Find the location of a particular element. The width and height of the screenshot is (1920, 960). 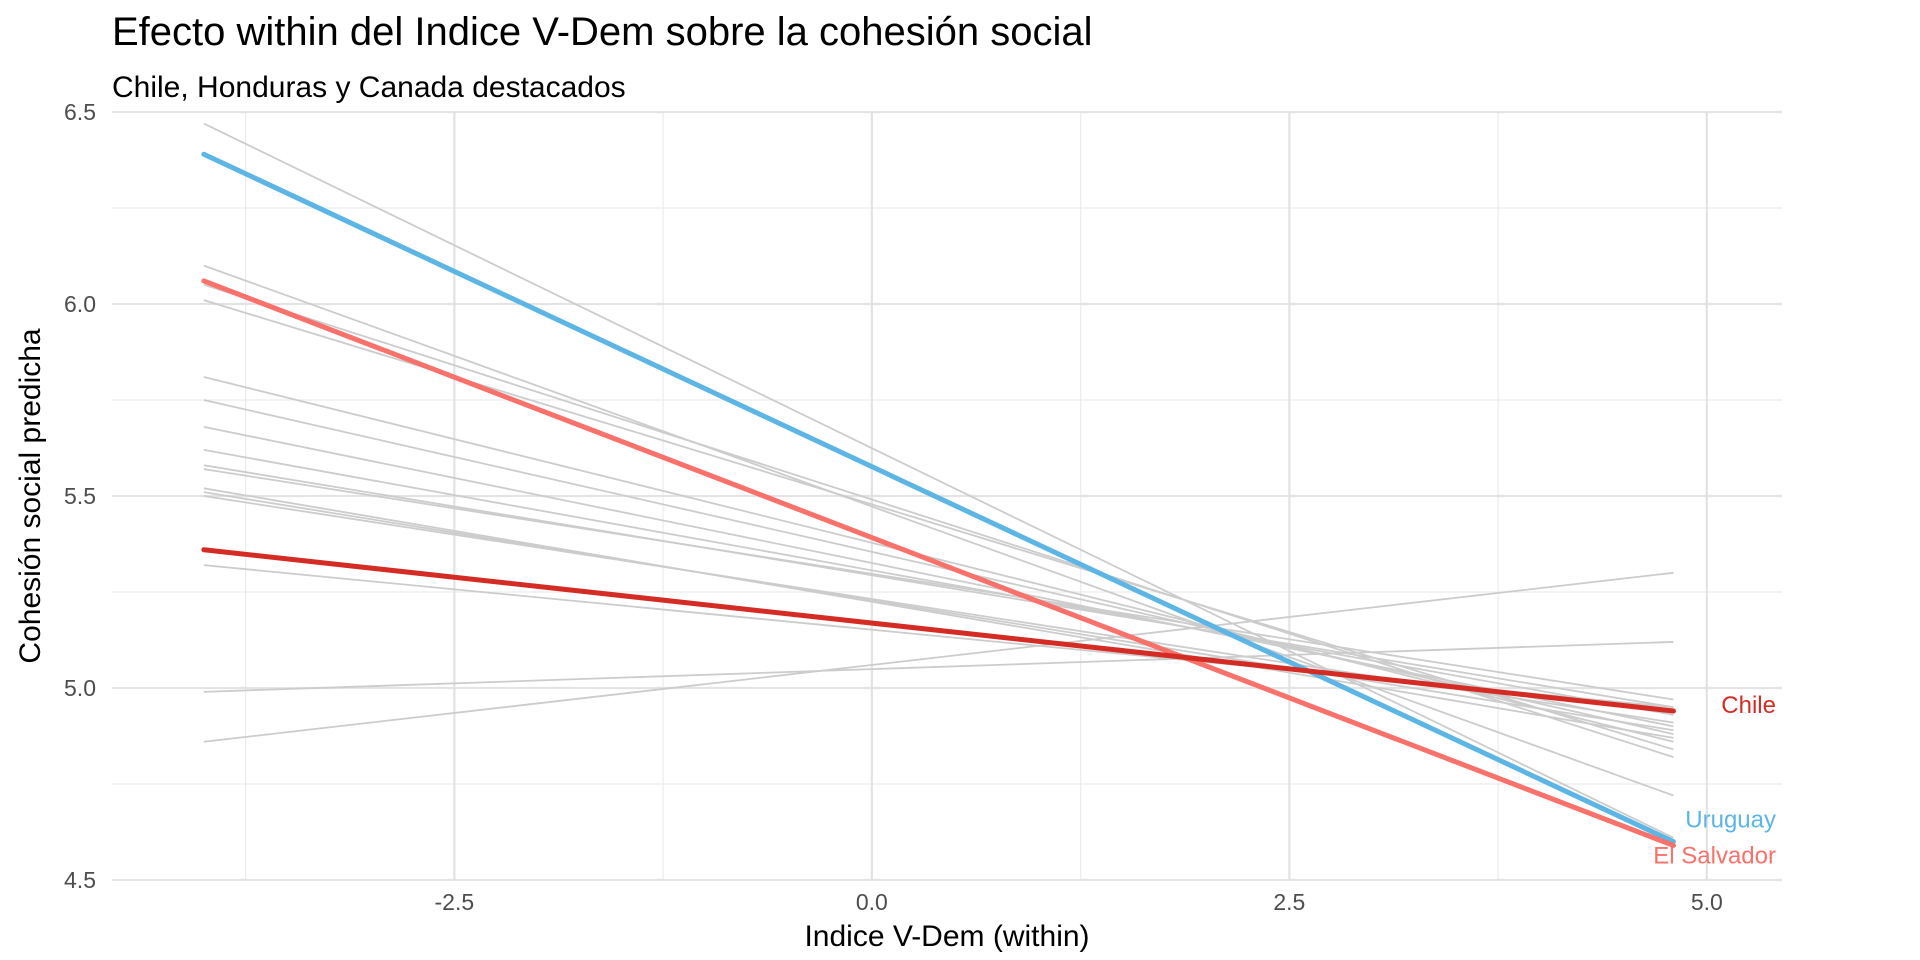

x-tick-label: 5.0 is located at coordinates (1707, 902).